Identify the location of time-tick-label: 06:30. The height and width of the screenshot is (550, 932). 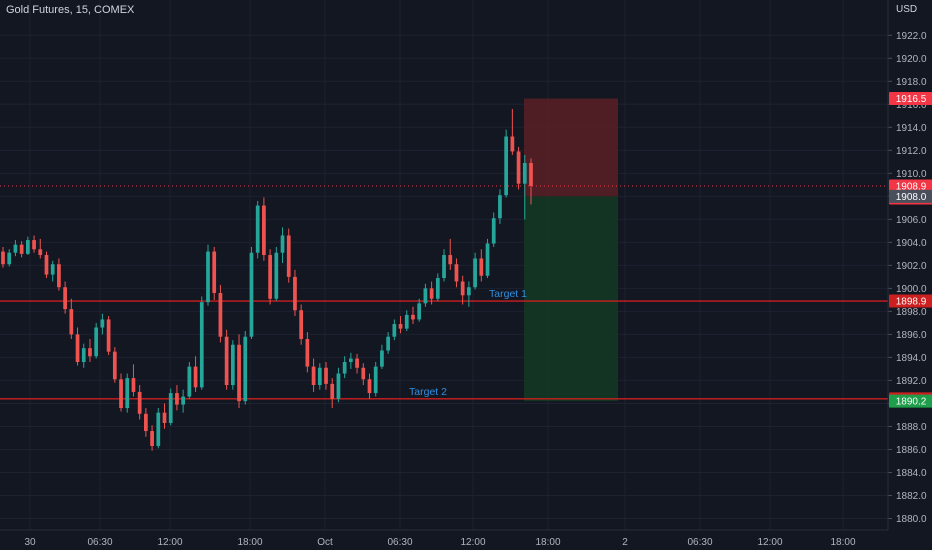
(399, 542).